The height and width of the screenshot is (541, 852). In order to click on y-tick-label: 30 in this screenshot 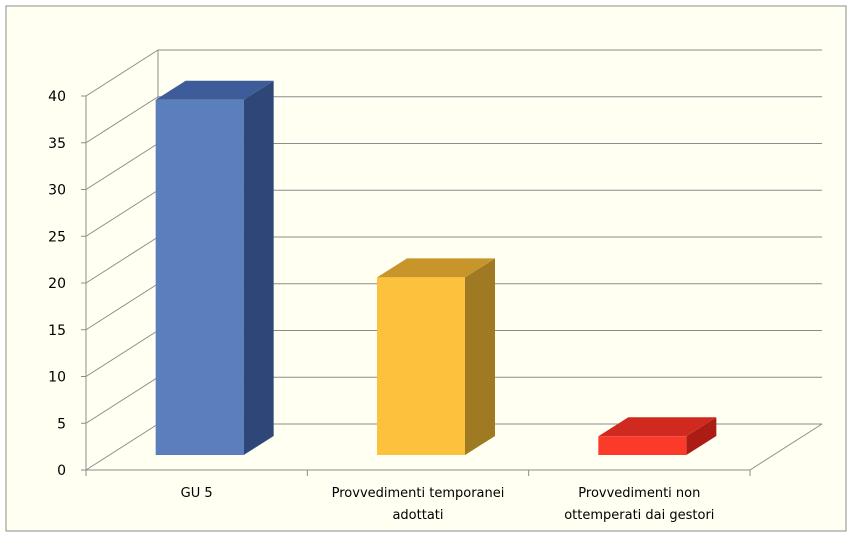, I will do `click(57, 191)`.